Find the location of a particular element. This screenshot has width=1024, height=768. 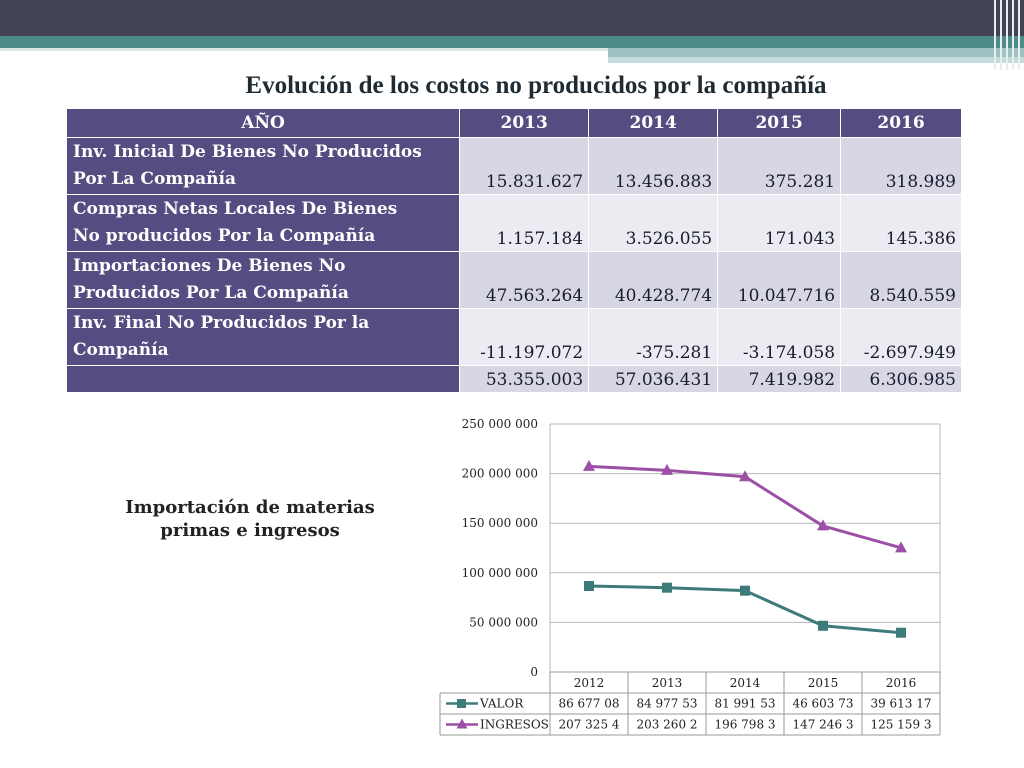

table-cell: -11.197.072 is located at coordinates (524, 337).